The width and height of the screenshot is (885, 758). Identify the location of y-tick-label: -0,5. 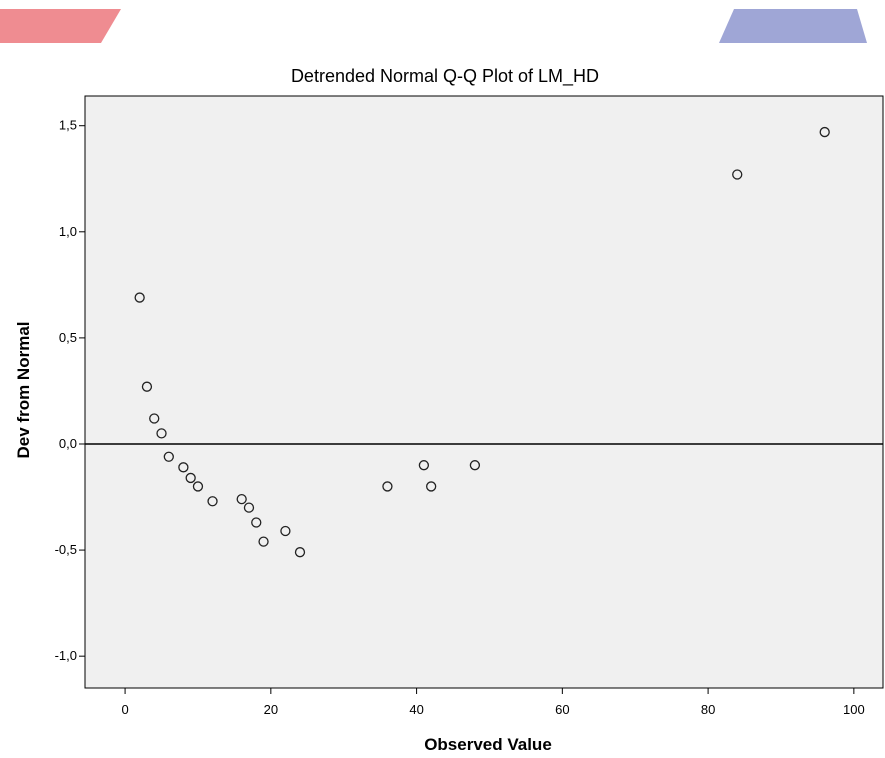
(66, 549).